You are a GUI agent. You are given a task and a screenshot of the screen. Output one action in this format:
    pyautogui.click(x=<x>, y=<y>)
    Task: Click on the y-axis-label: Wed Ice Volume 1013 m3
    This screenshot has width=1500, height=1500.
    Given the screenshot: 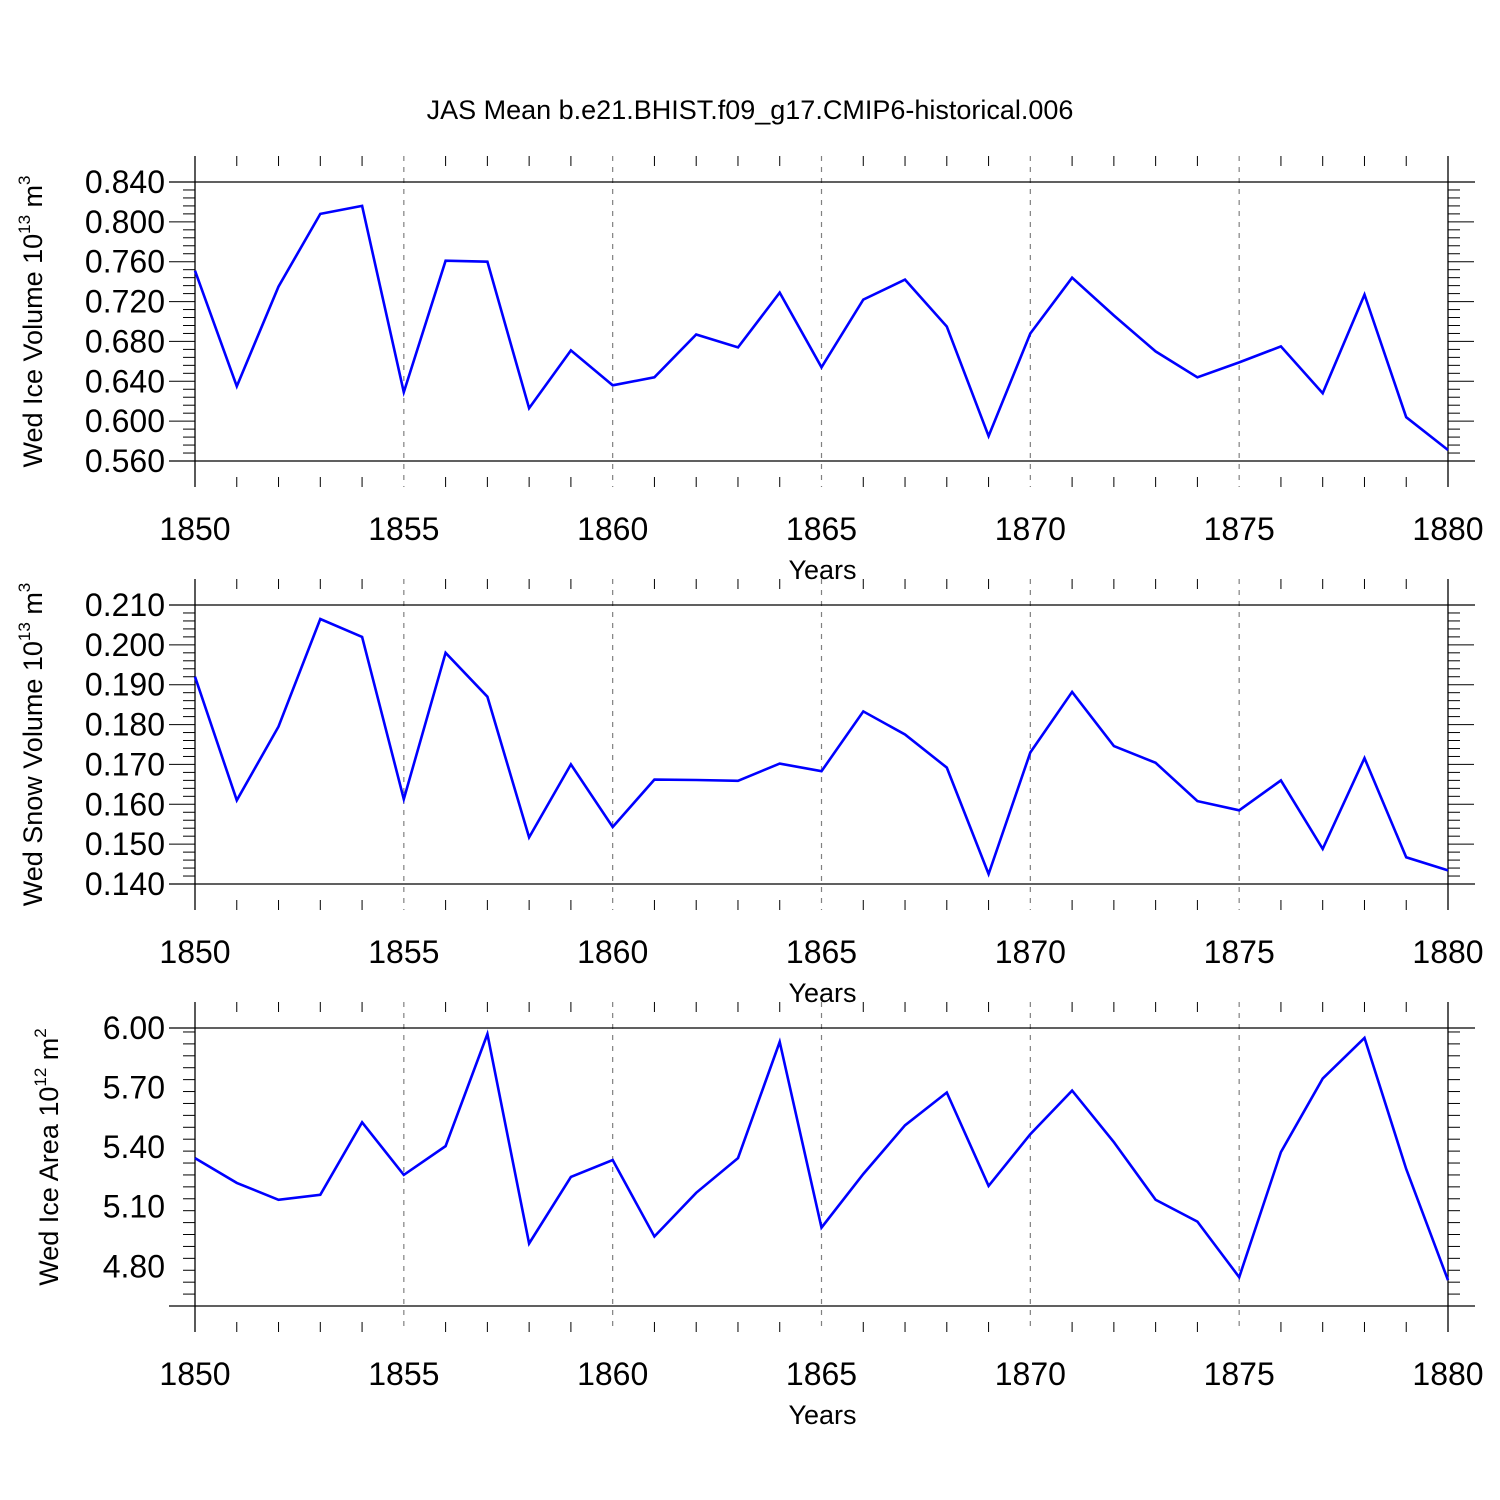 What is the action you would take?
    pyautogui.click(x=31, y=321)
    